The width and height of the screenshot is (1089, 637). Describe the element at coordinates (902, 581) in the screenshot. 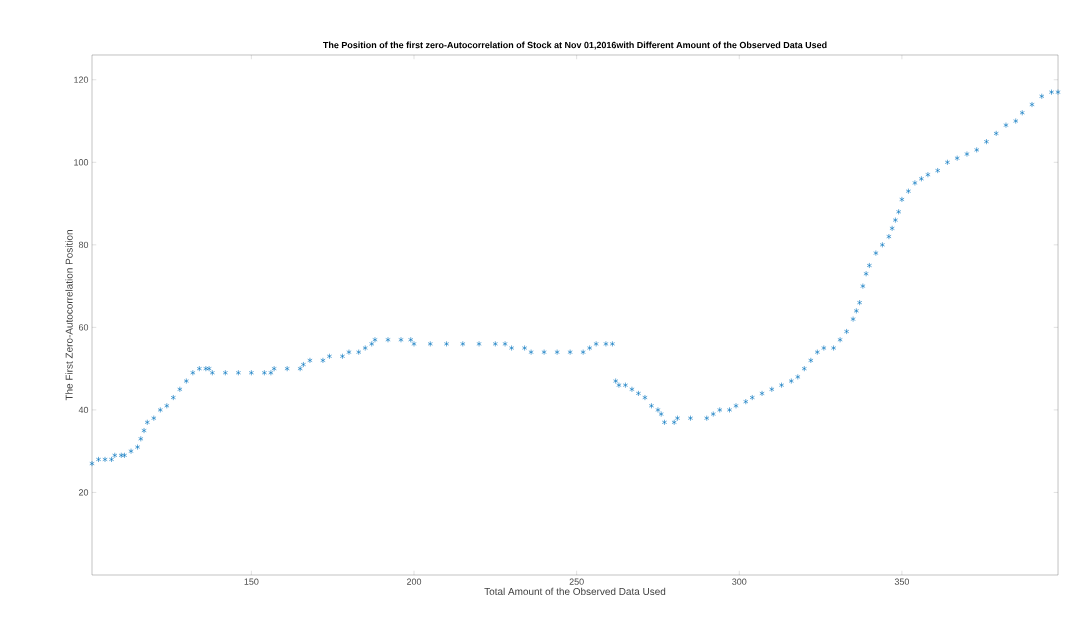

I see `x-tick-label: 350` at that location.